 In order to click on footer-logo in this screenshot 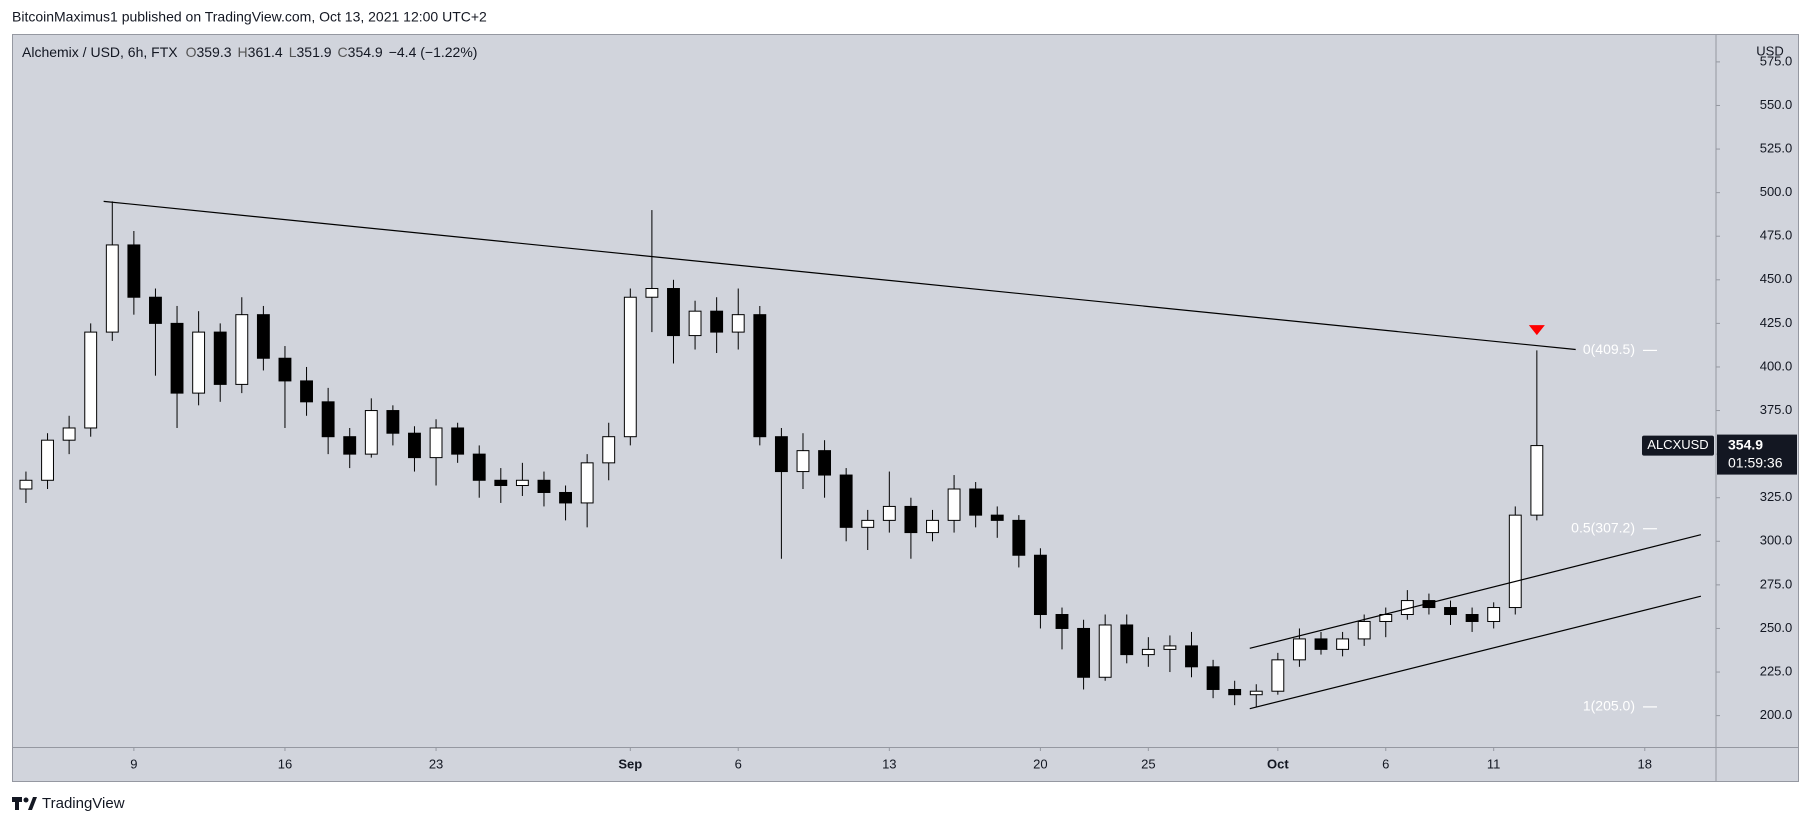, I will do `click(24, 803)`.